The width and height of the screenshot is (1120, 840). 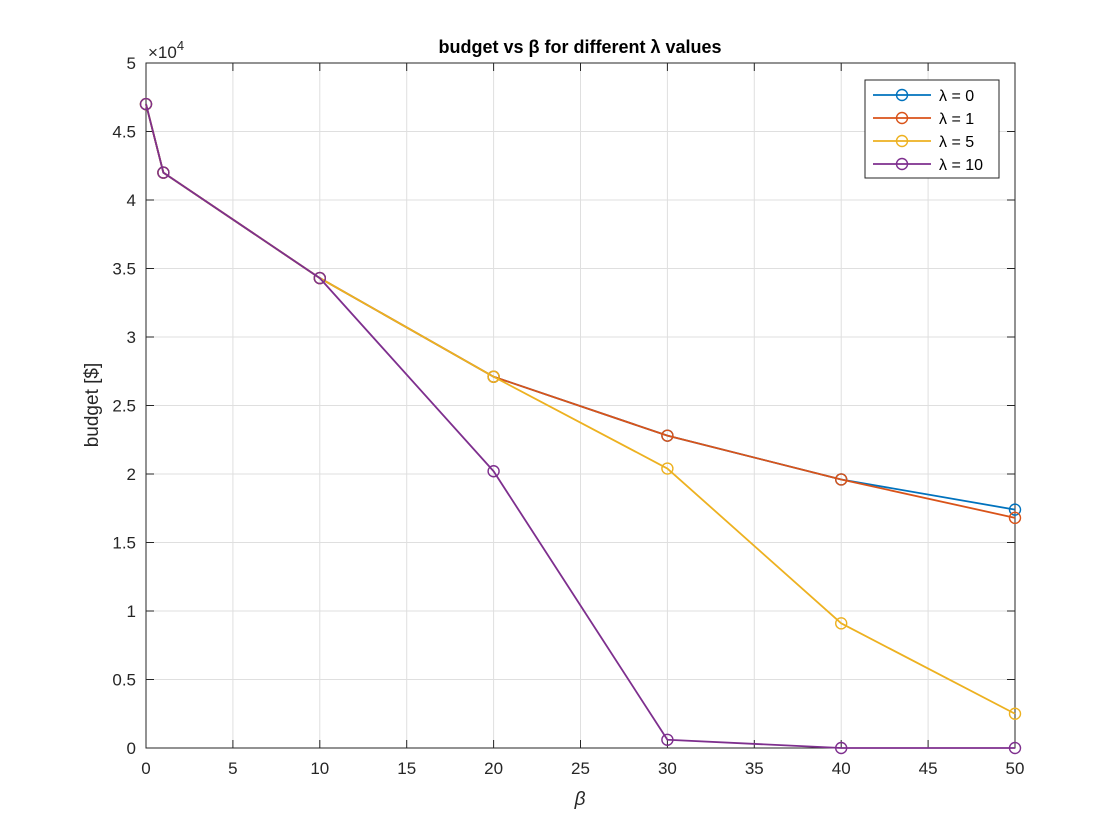 What do you see at coordinates (124, 269) in the screenshot?
I see `y-tick-label: 3.5` at bounding box center [124, 269].